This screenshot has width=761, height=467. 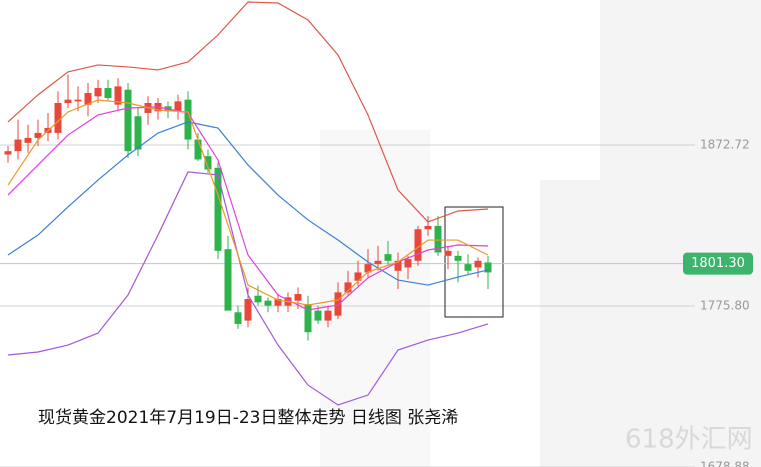 What do you see at coordinates (248, 418) in the screenshot?
I see `caption: 现货黄金2021年7月19日-23日整体走势 日线图 张尧浠` at bounding box center [248, 418].